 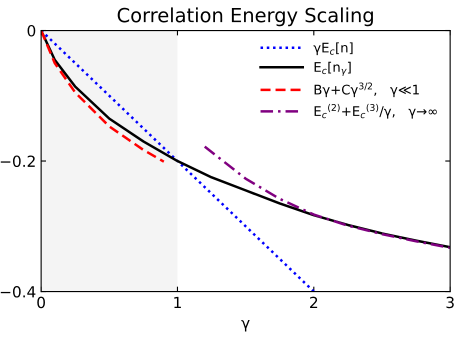 I want to click on x-tick-label: 1, so click(x=177, y=302).